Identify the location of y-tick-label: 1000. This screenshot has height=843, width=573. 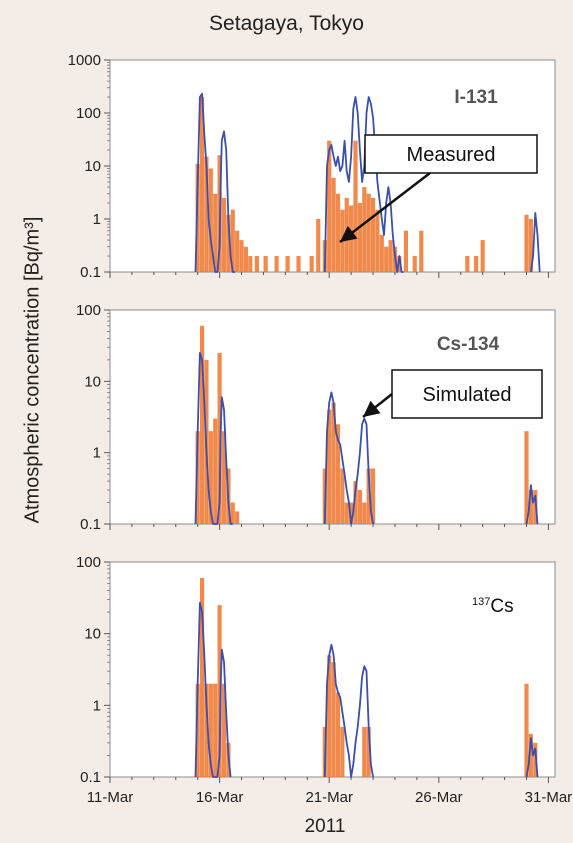
(84, 60).